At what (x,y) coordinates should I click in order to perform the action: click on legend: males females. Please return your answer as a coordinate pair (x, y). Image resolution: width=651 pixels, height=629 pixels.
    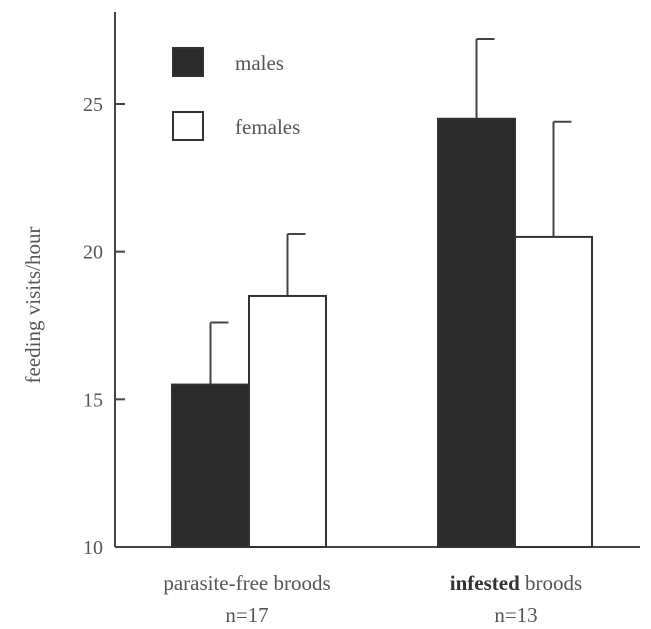
    Looking at the image, I should click on (236, 94).